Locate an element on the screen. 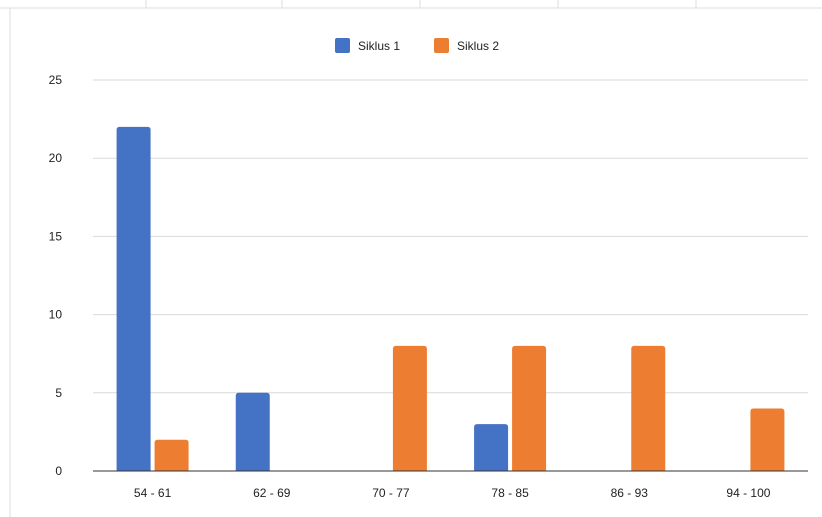 The width and height of the screenshot is (822, 517). y-tick-label: 5 is located at coordinates (58, 393).